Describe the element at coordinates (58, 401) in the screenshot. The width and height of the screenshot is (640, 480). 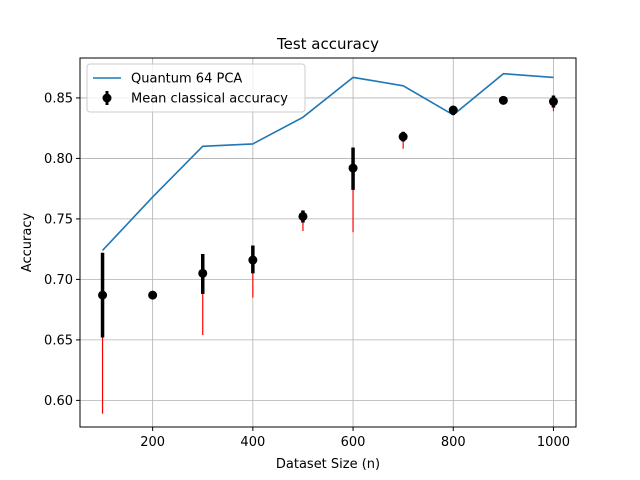
I see `y-tick-label: 0.60` at that location.